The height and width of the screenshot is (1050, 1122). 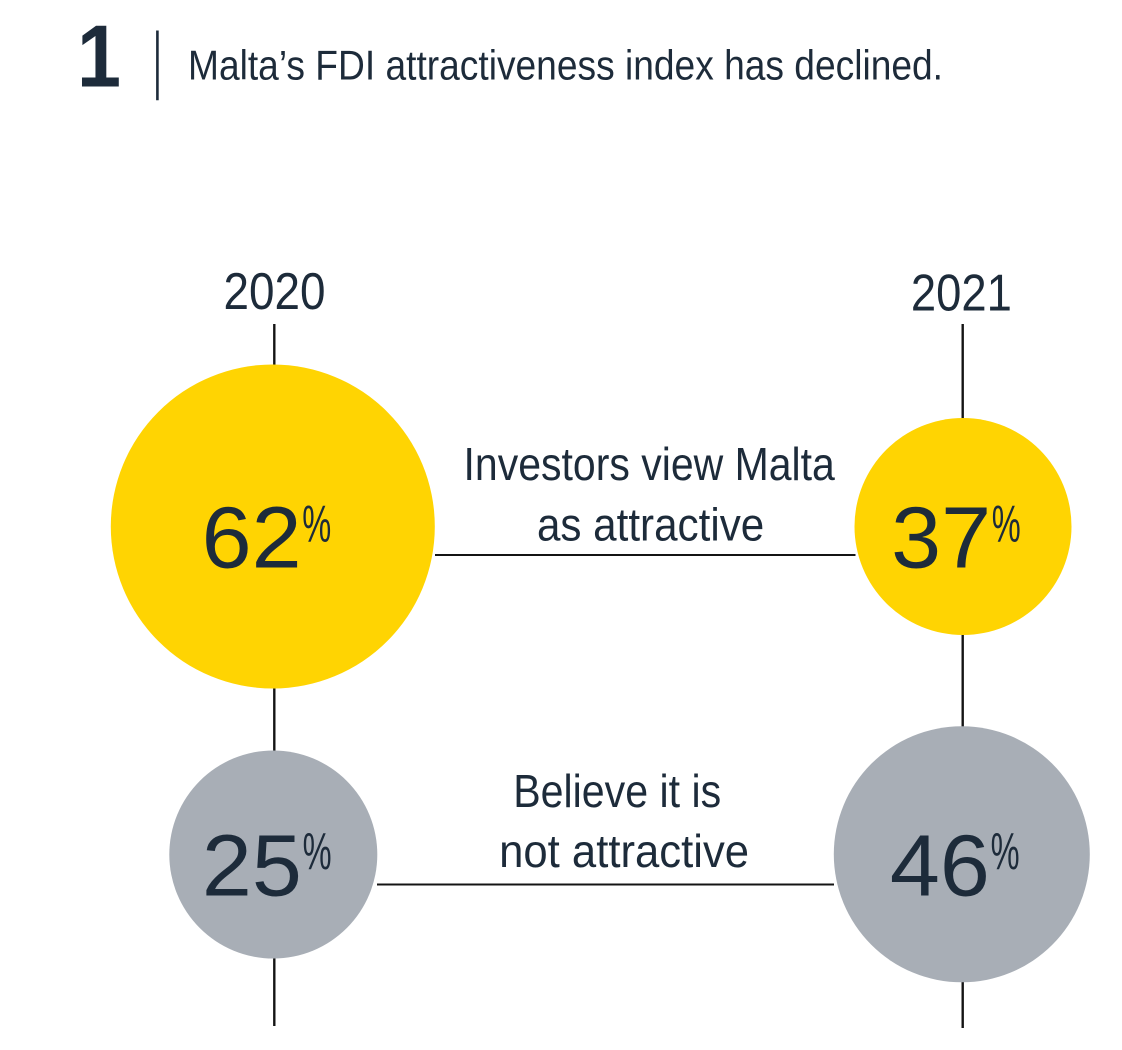 What do you see at coordinates (252, 866) in the screenshot?
I see `svg-text: 25` at bounding box center [252, 866].